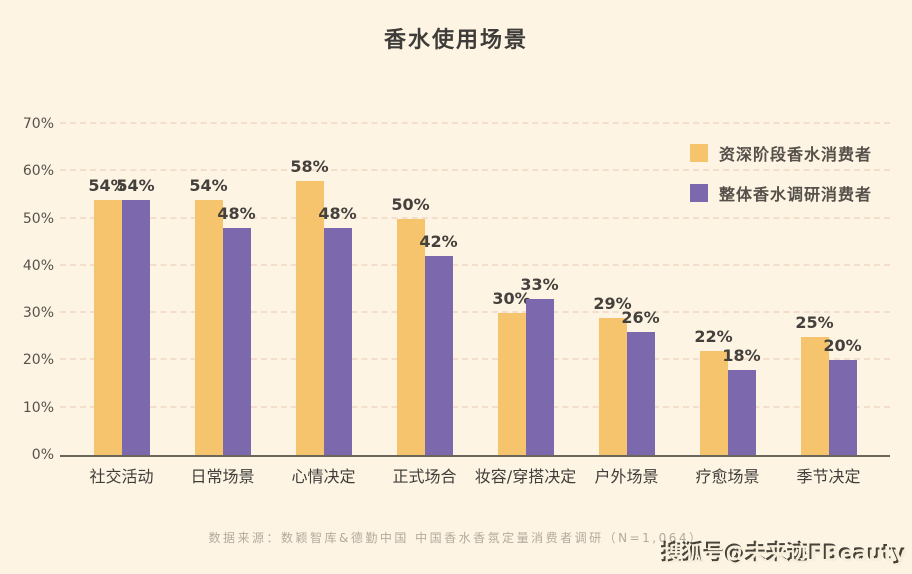 This screenshot has height=574, width=912. I want to click on x-axis-category-label: 心情决定, so click(323, 476).